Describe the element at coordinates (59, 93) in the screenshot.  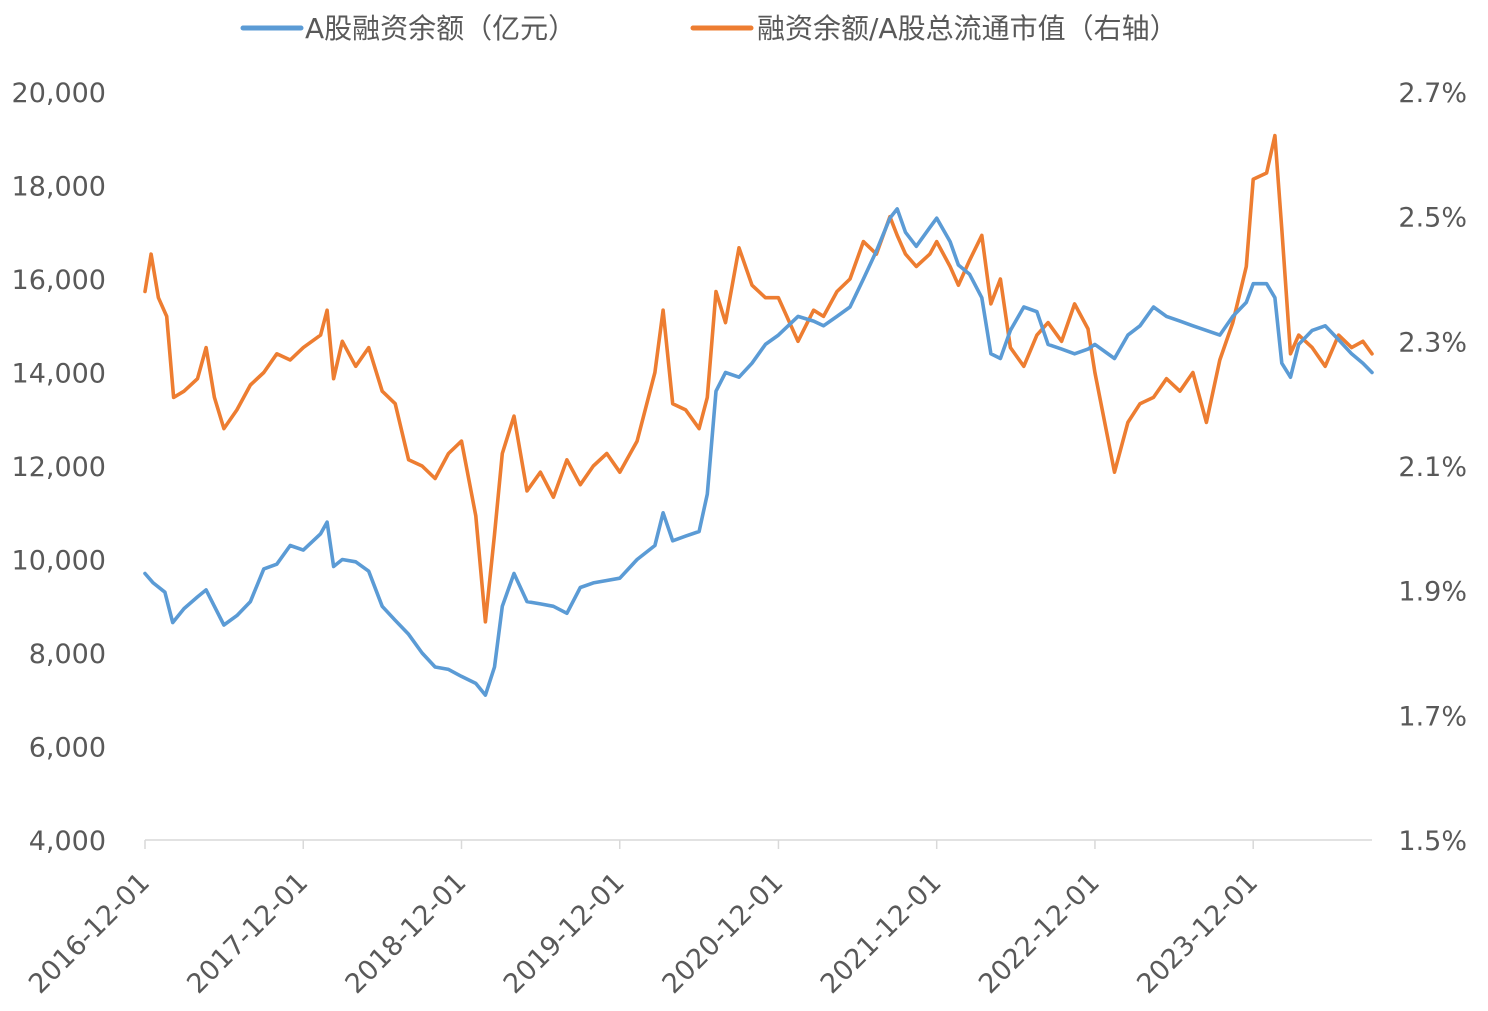
I see `y-left-tick-label: 20,000` at that location.